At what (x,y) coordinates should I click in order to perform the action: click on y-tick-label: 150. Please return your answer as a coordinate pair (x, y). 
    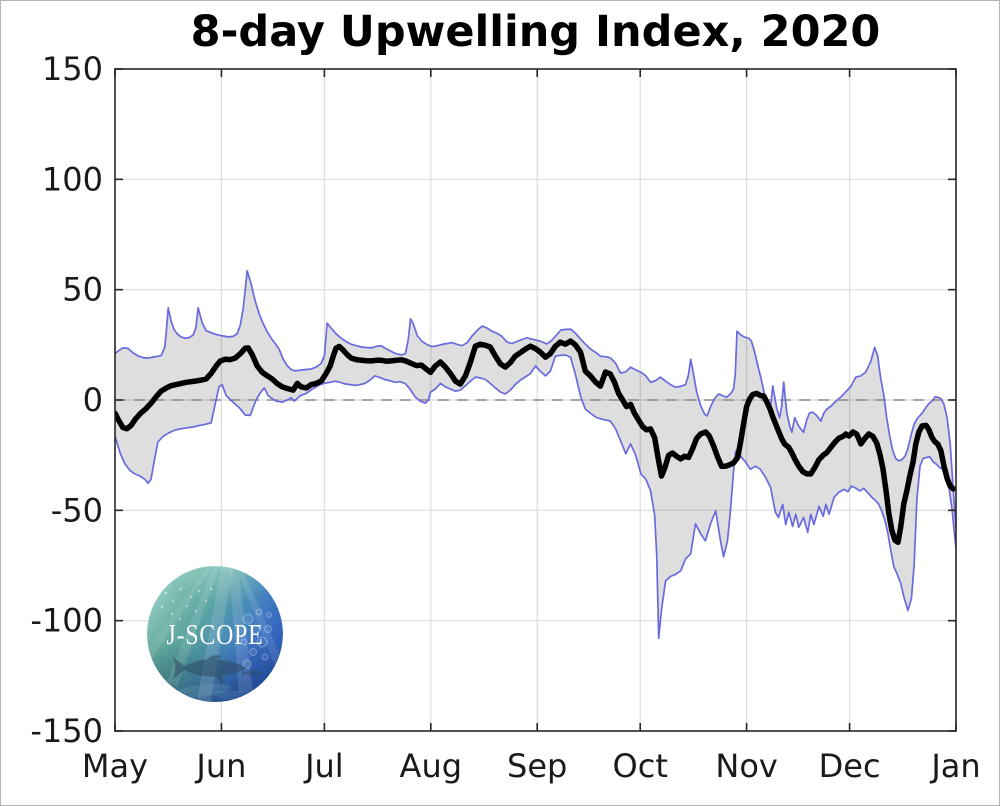
    Looking at the image, I should click on (72, 69).